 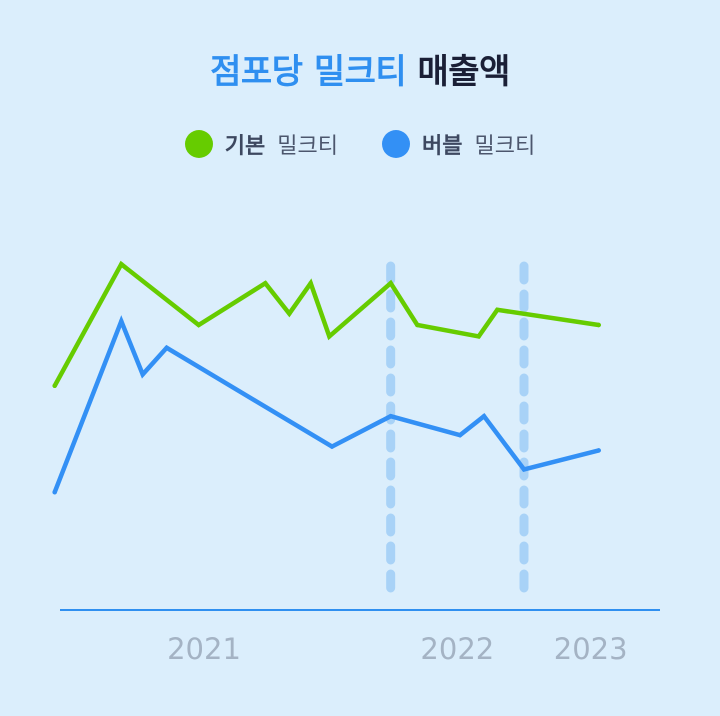 I want to click on x-tick-label: 2021, so click(x=204, y=649).